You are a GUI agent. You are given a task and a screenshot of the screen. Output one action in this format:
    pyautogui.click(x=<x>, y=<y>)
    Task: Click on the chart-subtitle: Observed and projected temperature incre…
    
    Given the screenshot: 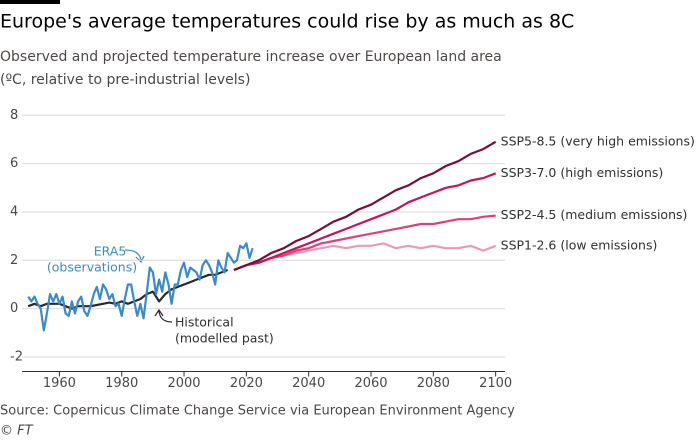 What is the action you would take?
    pyautogui.click(x=251, y=57)
    